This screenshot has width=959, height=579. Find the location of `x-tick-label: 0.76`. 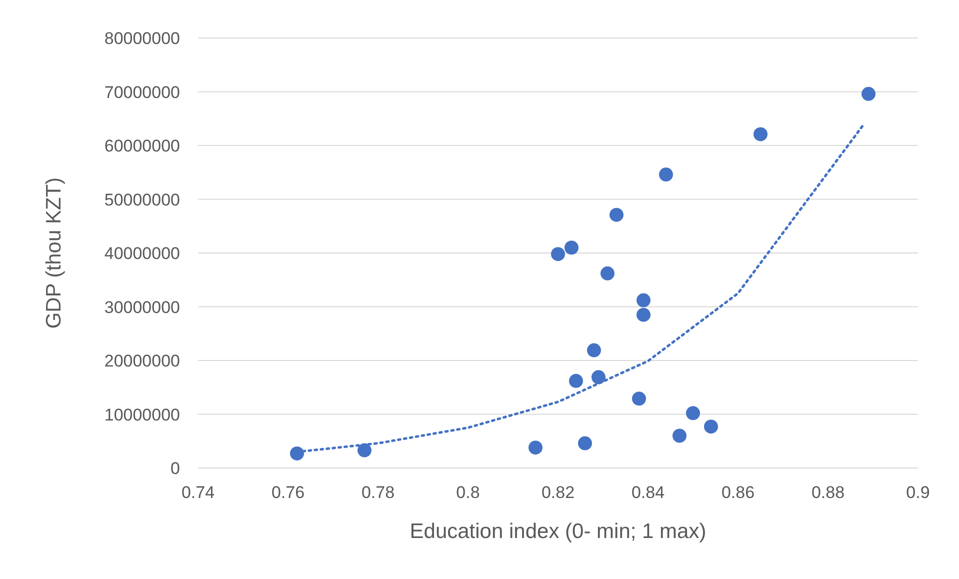

x-tick-label: 0.76 is located at coordinates (288, 492).